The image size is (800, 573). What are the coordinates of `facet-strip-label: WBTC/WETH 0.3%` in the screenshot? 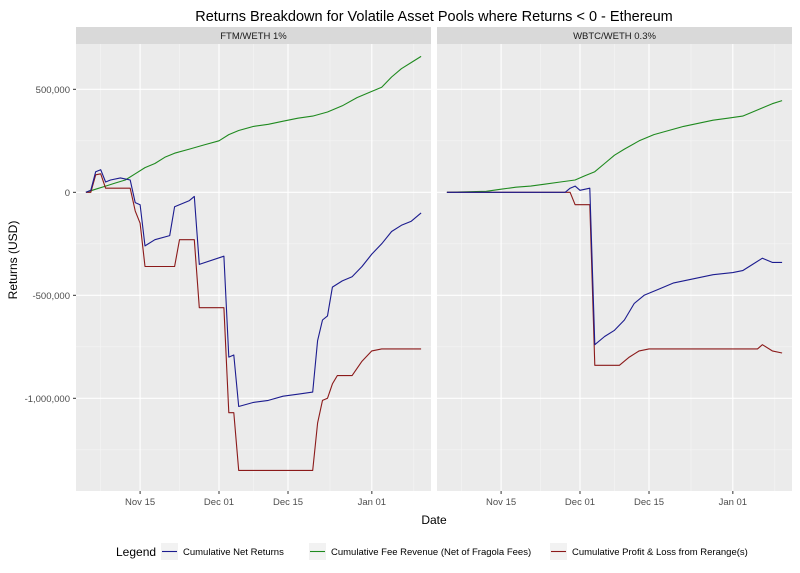 It's located at (614, 36).